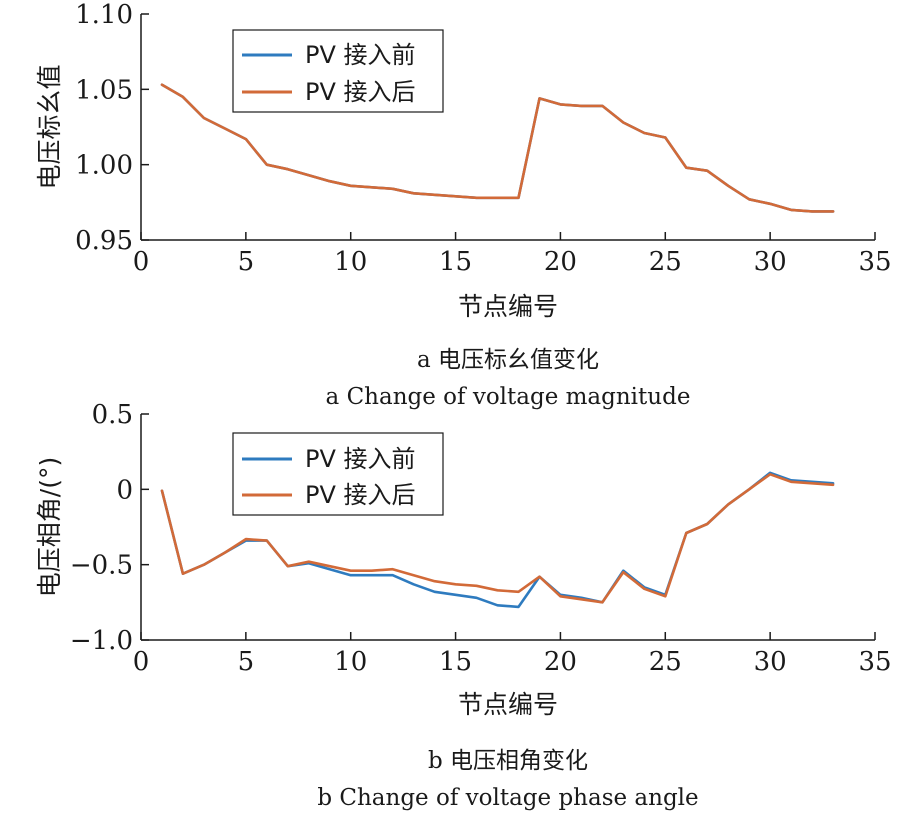 The image size is (922, 815). I want to click on y-tick-label: −0.5, so click(101, 566).